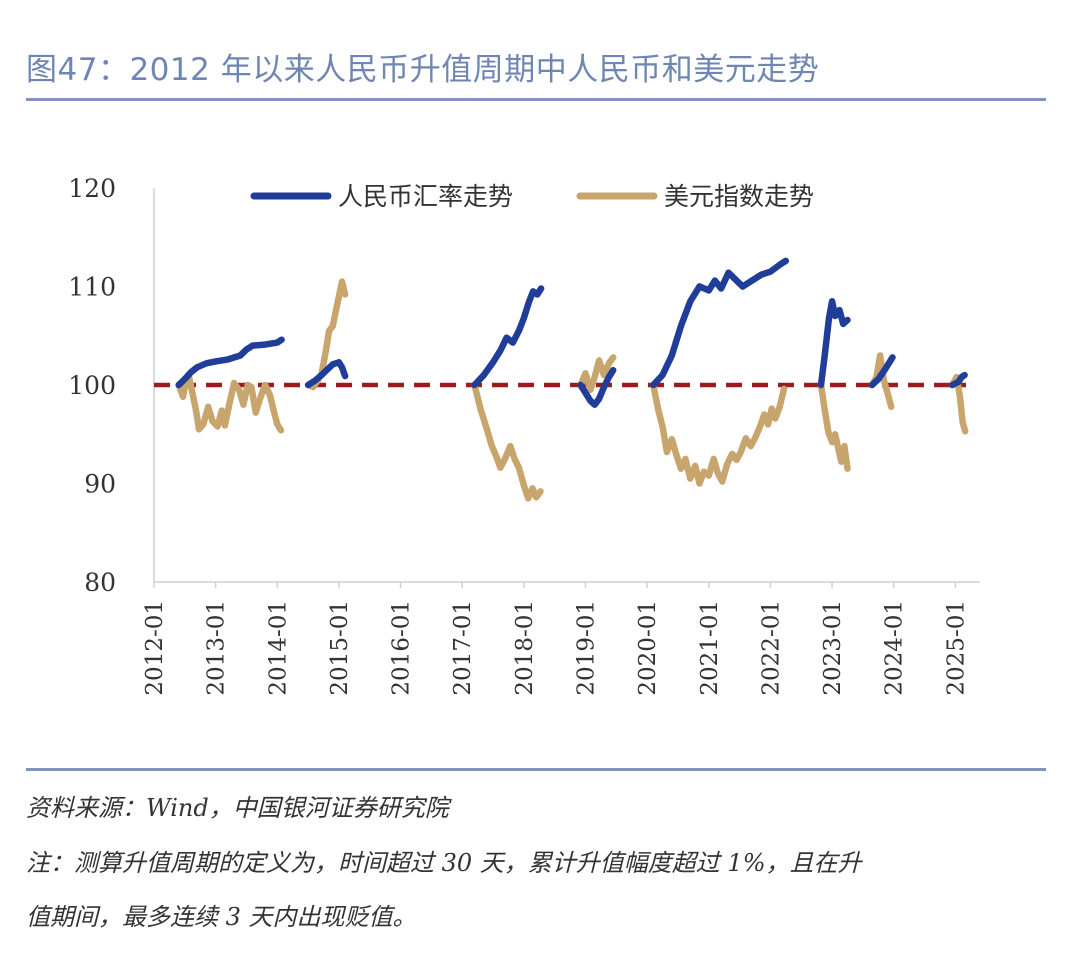 This screenshot has width=1080, height=980. What do you see at coordinates (425, 196) in the screenshot?
I see `legend-label-cny: 人民币汇率走势` at bounding box center [425, 196].